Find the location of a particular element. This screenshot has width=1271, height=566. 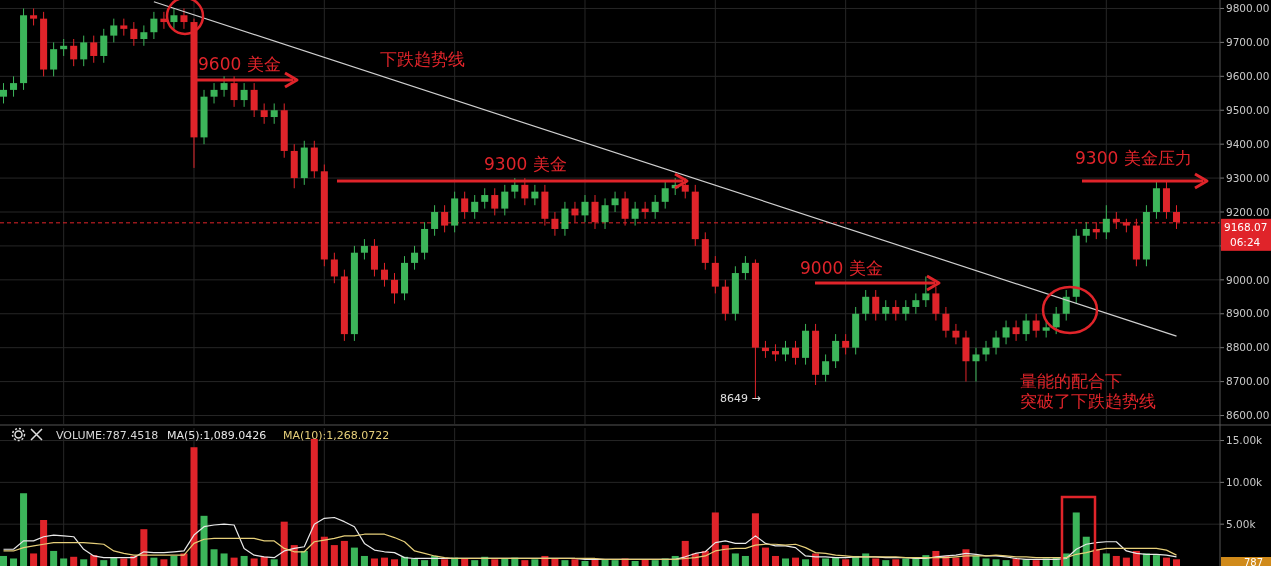

ref-line-label: 9168.07 is located at coordinates (1246, 226).